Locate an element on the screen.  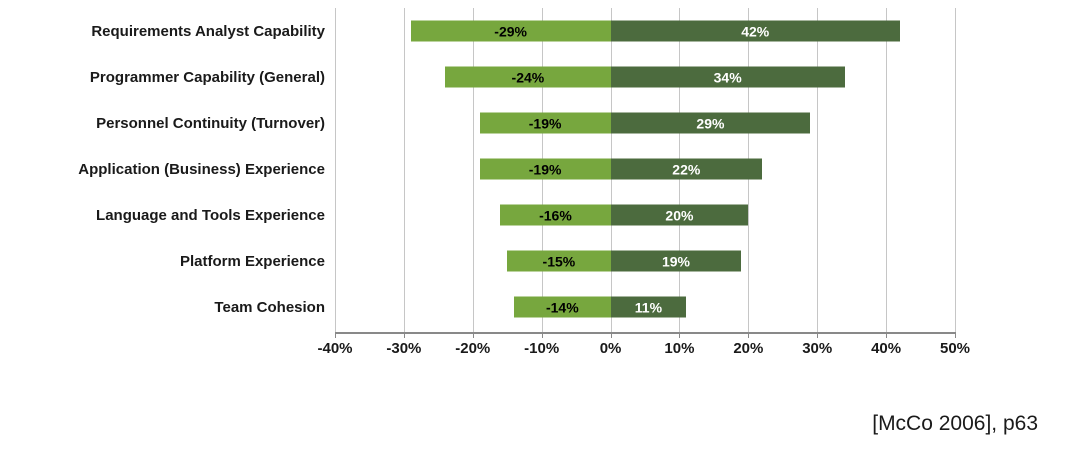
bar-track: -16% 20% is located at coordinates (645, 215).